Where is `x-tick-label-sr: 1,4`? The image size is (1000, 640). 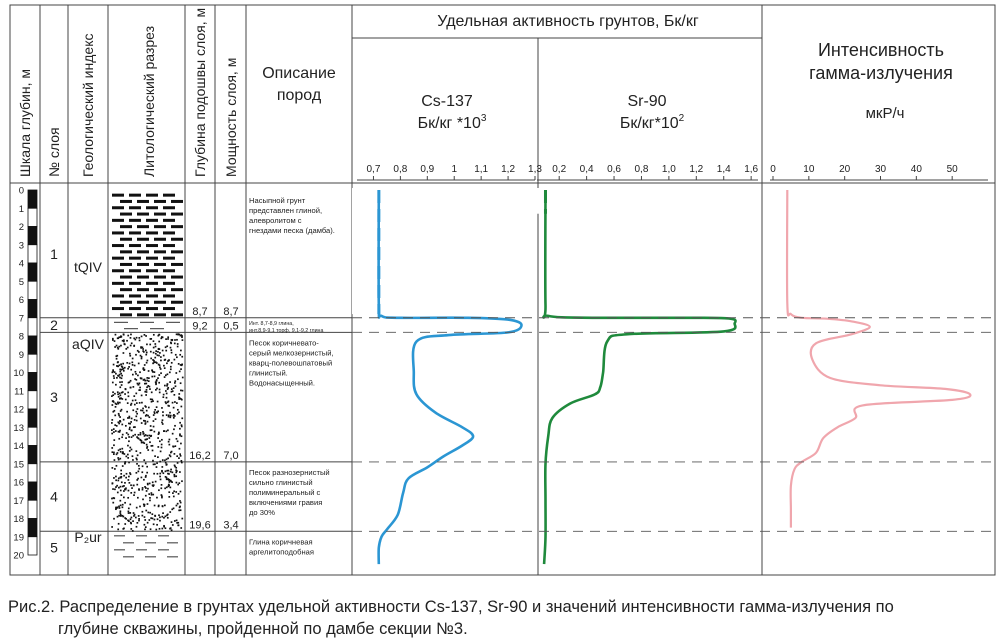
x-tick-label-sr: 1,4 is located at coordinates (724, 169).